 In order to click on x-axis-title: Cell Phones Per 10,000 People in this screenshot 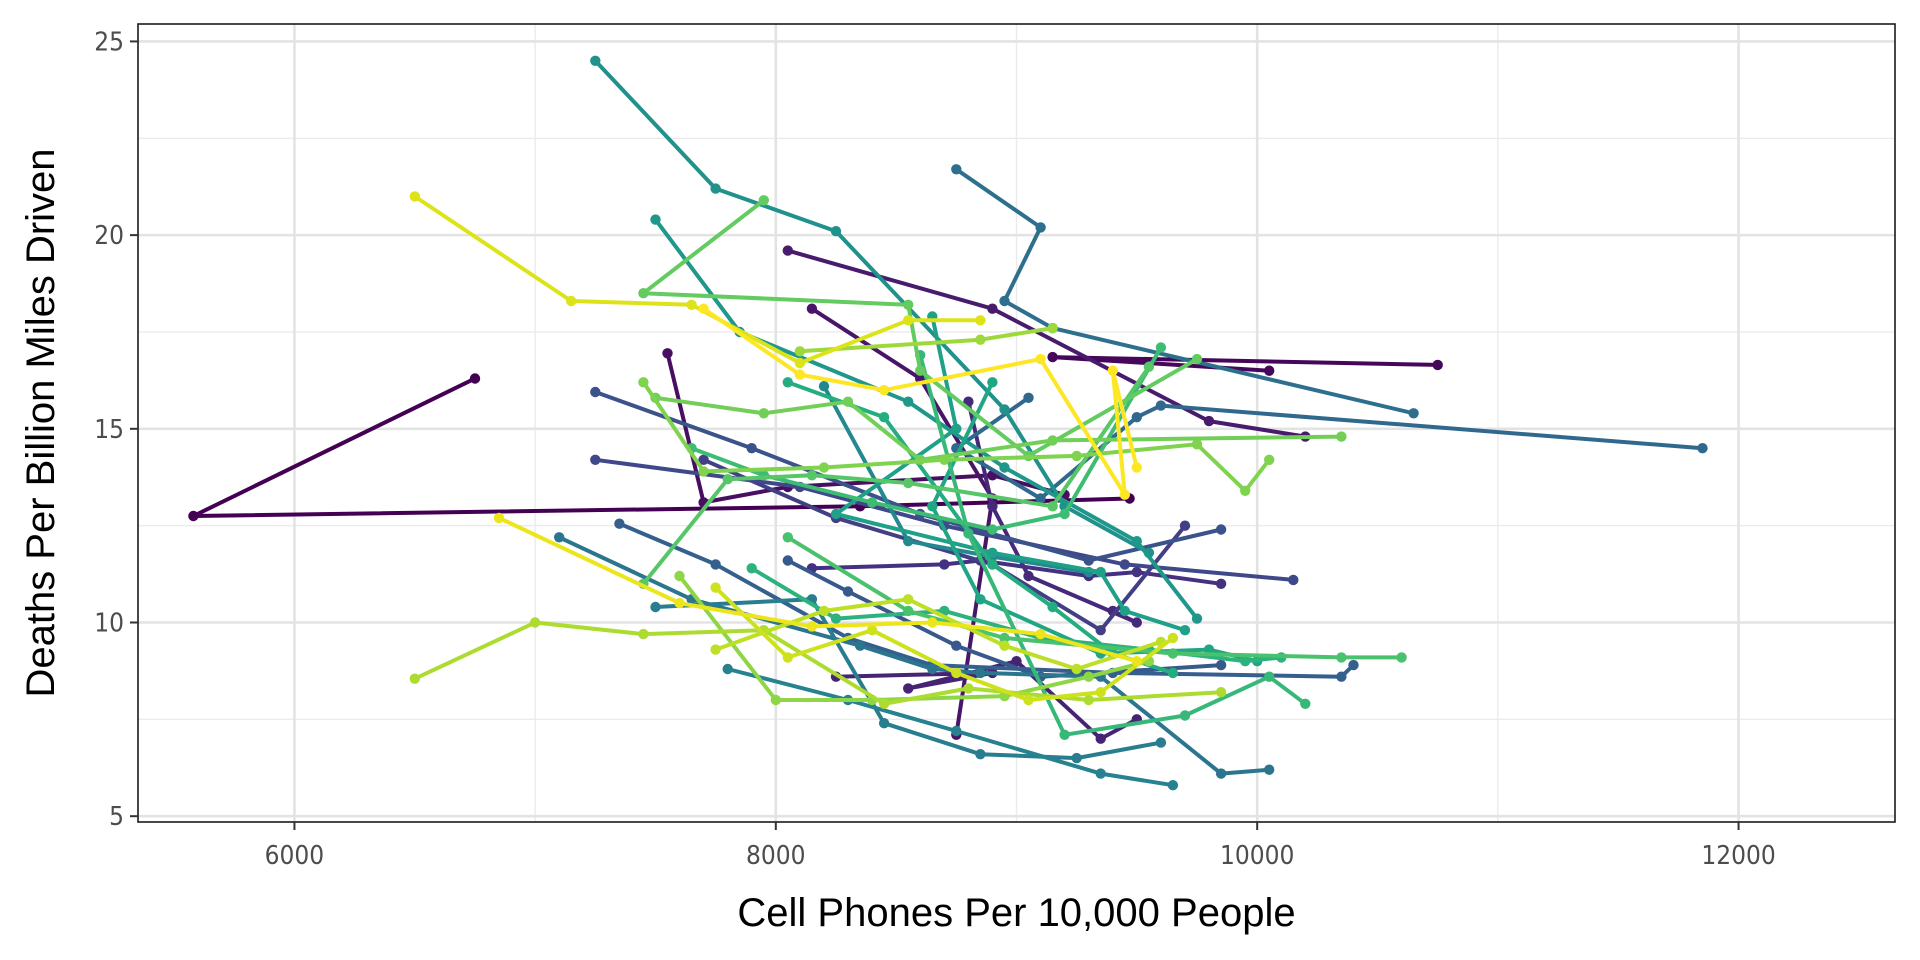, I will do `click(1016, 913)`.